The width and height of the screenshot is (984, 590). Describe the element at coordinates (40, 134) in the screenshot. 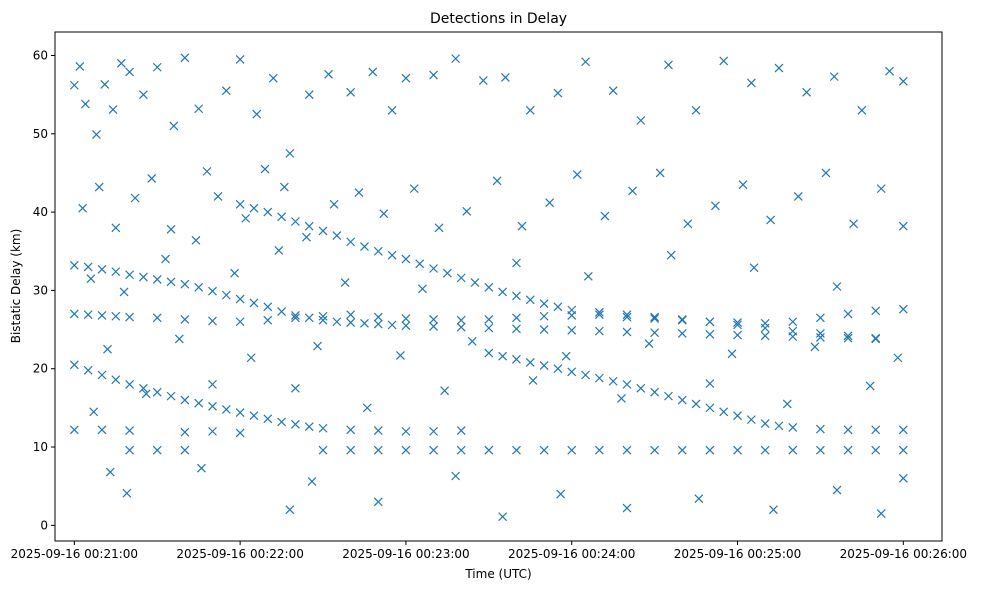

I see `y-tick-label-5: 50` at that location.